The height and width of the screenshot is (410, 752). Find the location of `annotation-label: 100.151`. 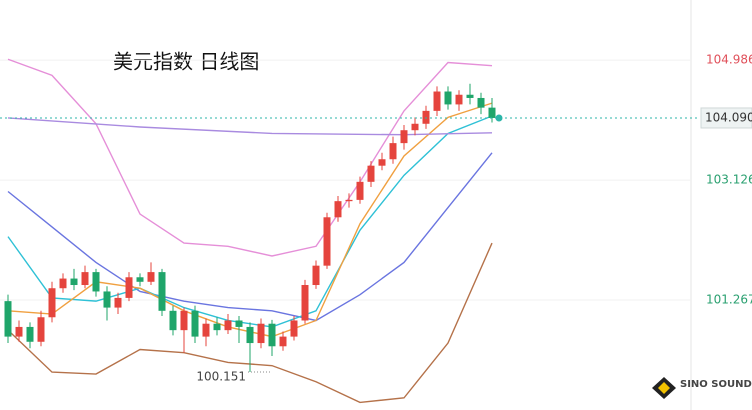

annotation-label: 100.151 is located at coordinates (221, 377).